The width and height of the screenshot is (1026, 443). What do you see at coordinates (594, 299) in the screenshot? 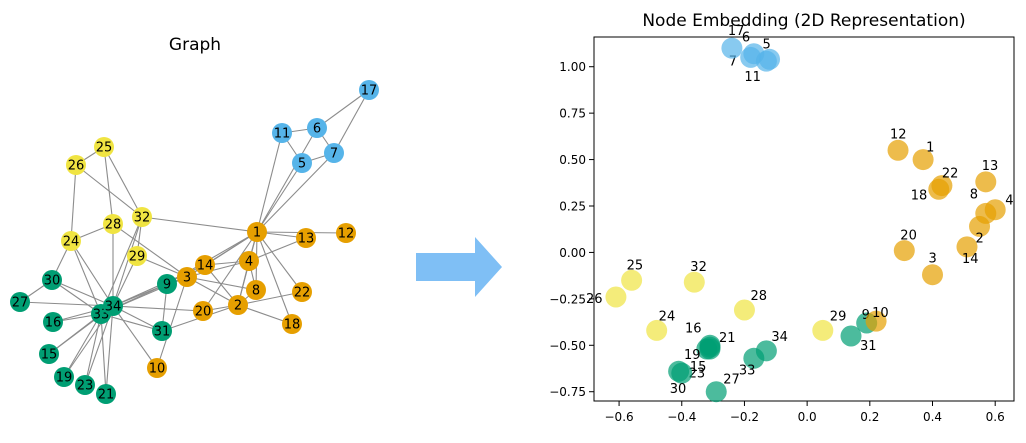
I see `scatter-point-label: 26` at bounding box center [594, 299].